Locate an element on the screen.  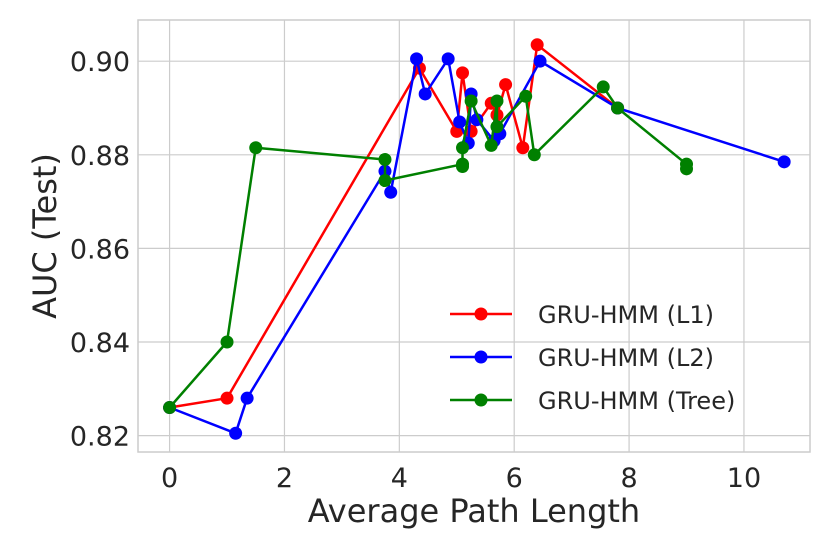
x-tick-label: 4 is located at coordinates (399, 478).